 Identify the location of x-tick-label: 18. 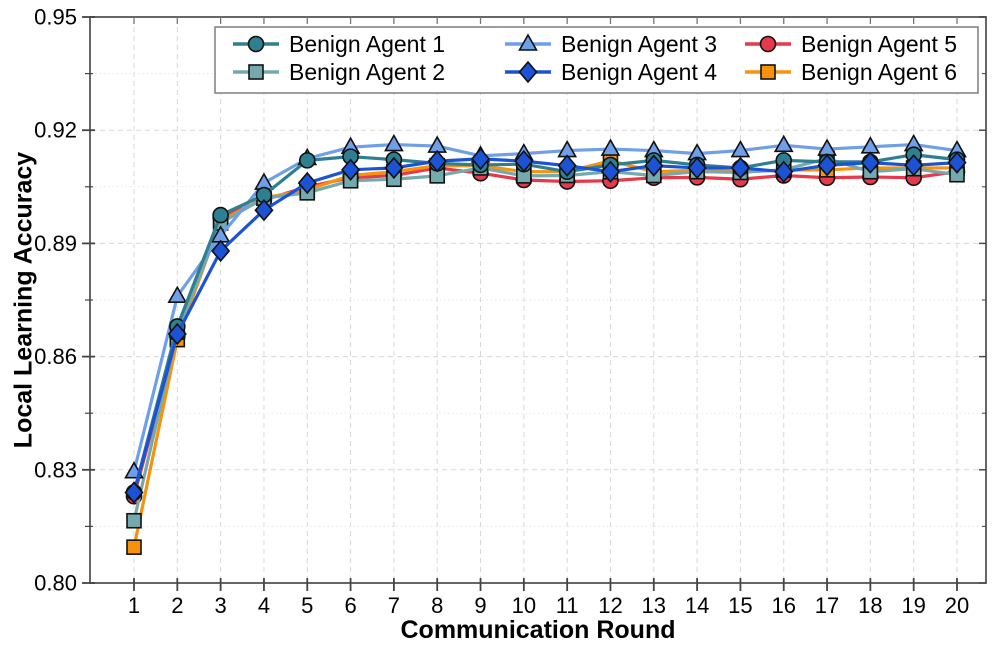
(870, 605).